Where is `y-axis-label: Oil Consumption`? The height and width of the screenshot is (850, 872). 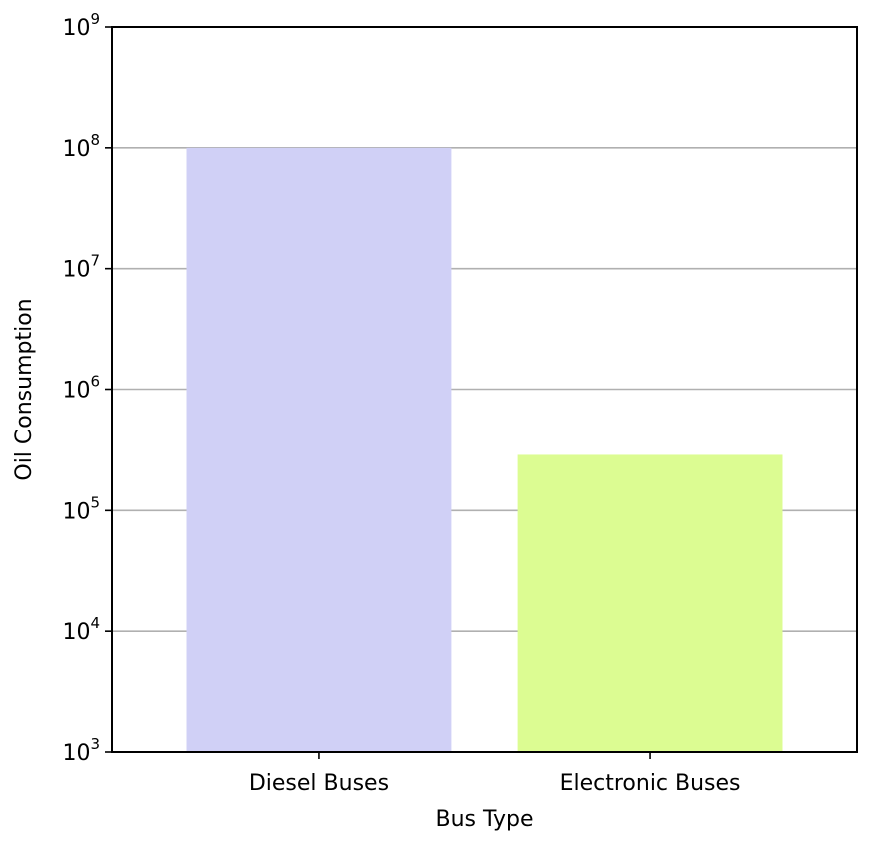 y-axis-label: Oil Consumption is located at coordinates (24, 389).